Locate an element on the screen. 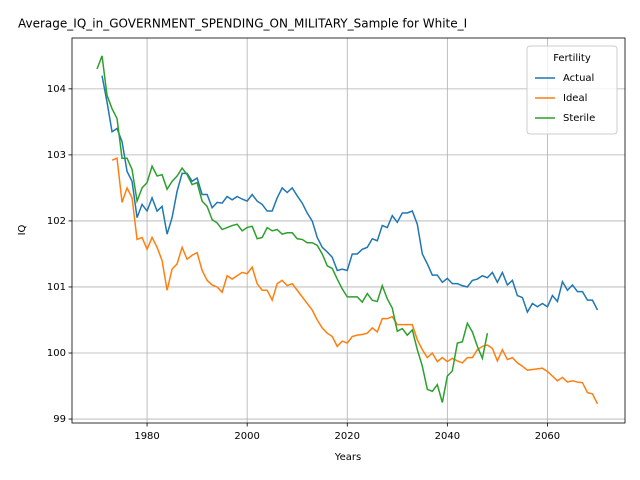 This screenshot has width=640, height=480. x-tick-label: 2000 is located at coordinates (246, 436).